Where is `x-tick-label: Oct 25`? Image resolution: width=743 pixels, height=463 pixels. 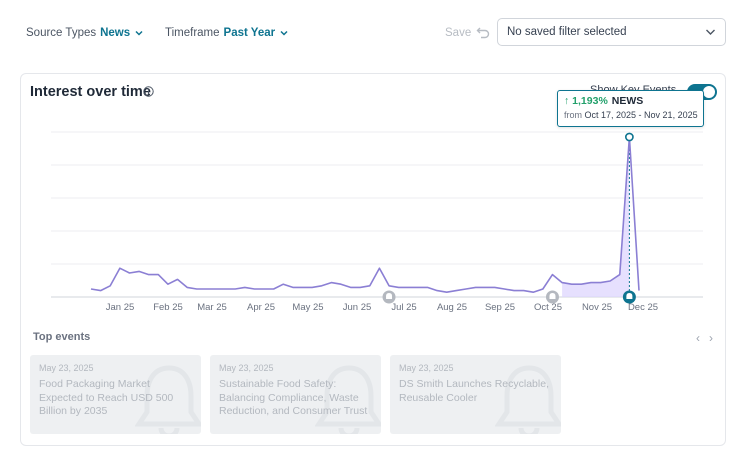
x-tick-label: Oct 25 is located at coordinates (548, 307).